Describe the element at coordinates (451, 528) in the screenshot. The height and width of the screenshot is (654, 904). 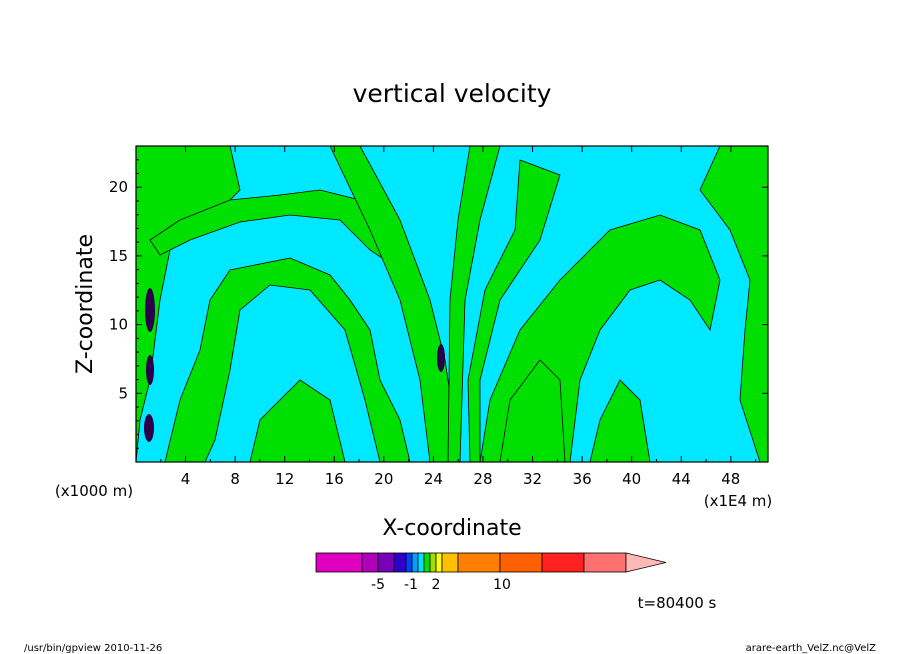
I see `x-axis-label: X-coordinate` at that location.